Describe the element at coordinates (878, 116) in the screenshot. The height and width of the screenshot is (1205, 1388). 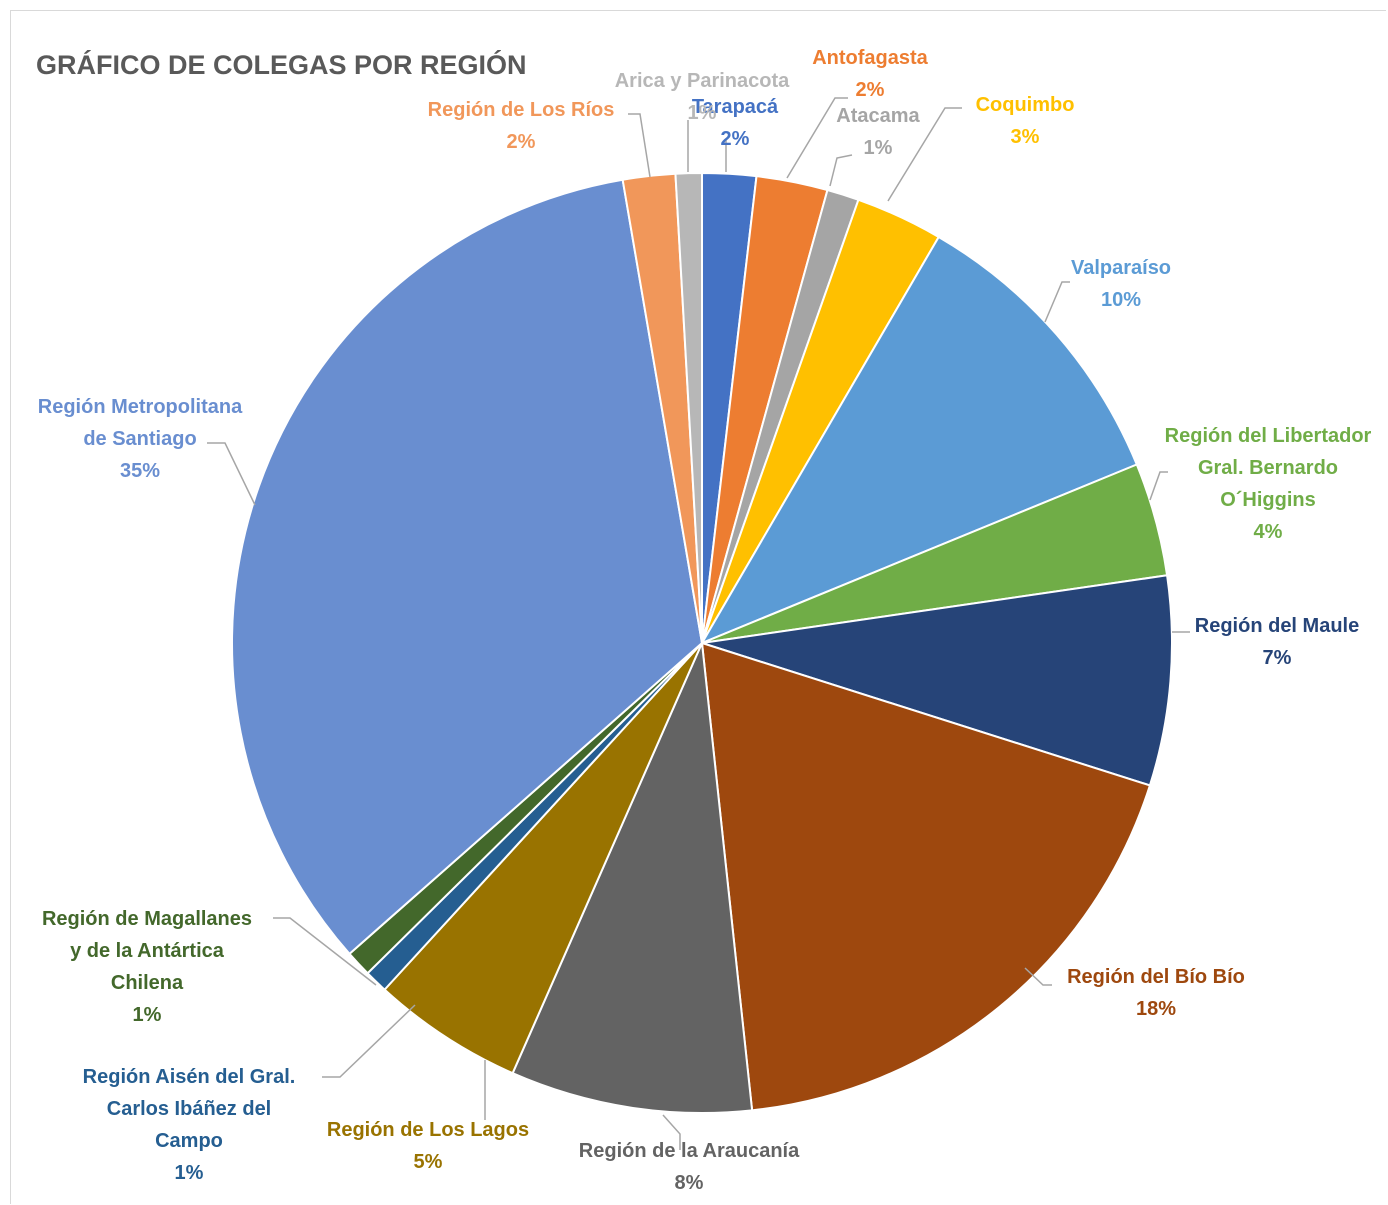
I see `slice-name-line: Atacama` at that location.